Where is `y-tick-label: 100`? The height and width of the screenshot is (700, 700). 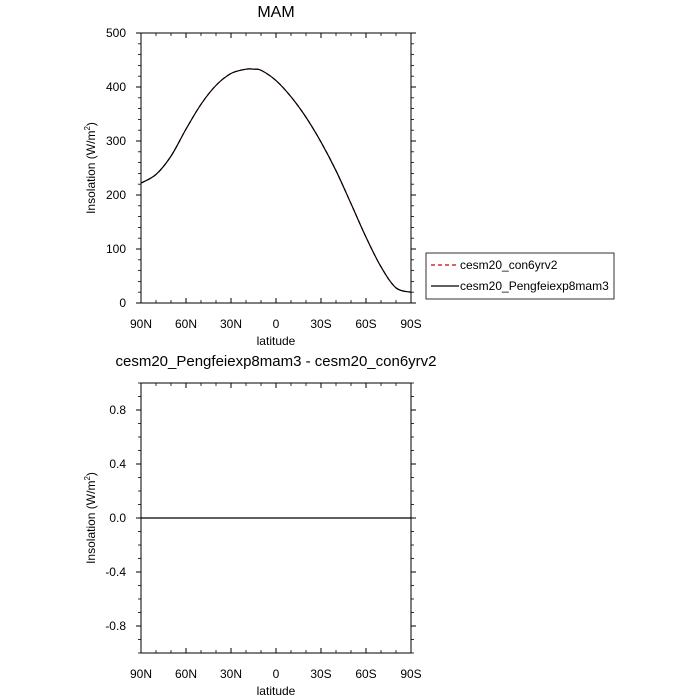
y-tick-label: 100 is located at coordinates (116, 249).